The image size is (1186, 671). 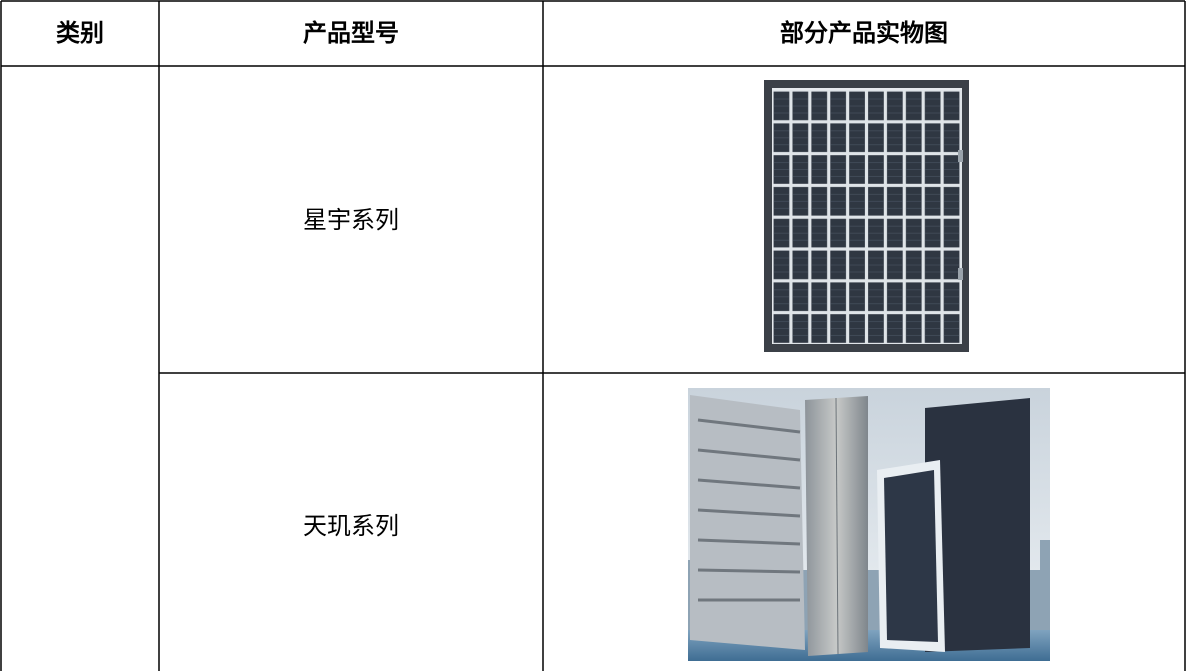 I want to click on header-cell: 类别, so click(x=80, y=33).